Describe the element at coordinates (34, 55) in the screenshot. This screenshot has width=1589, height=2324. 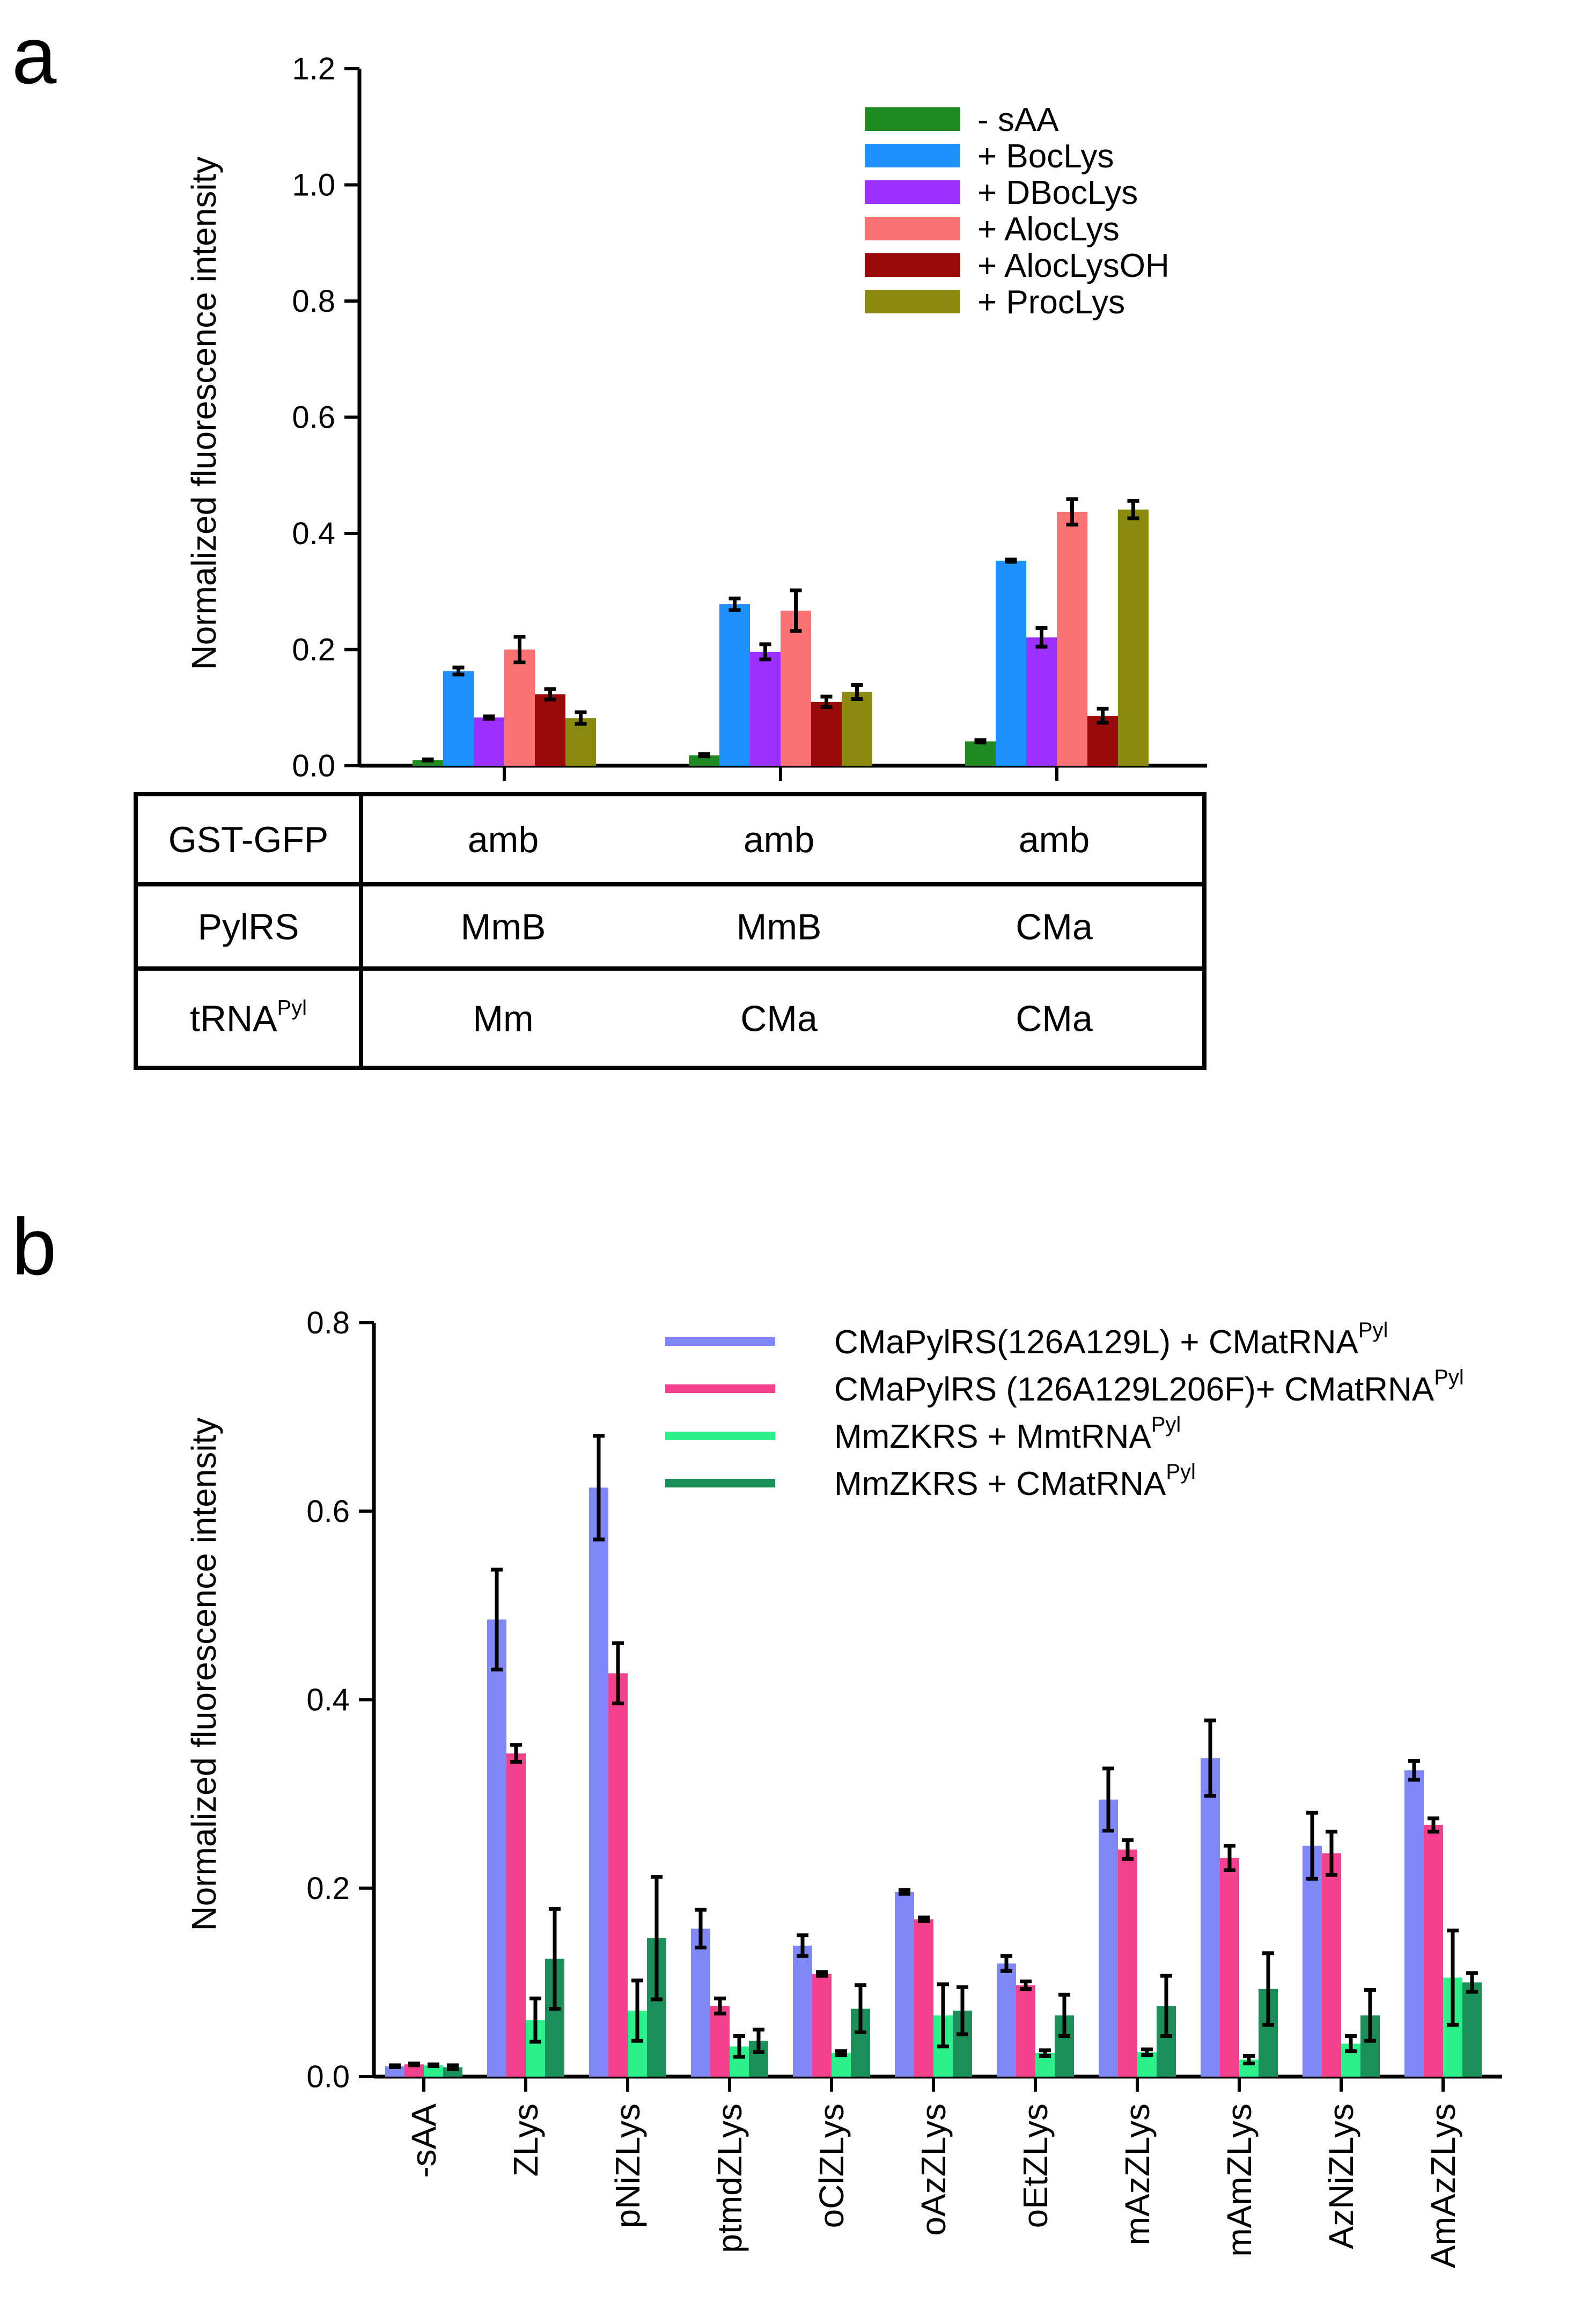
I see `panel-label-a: a` at that location.